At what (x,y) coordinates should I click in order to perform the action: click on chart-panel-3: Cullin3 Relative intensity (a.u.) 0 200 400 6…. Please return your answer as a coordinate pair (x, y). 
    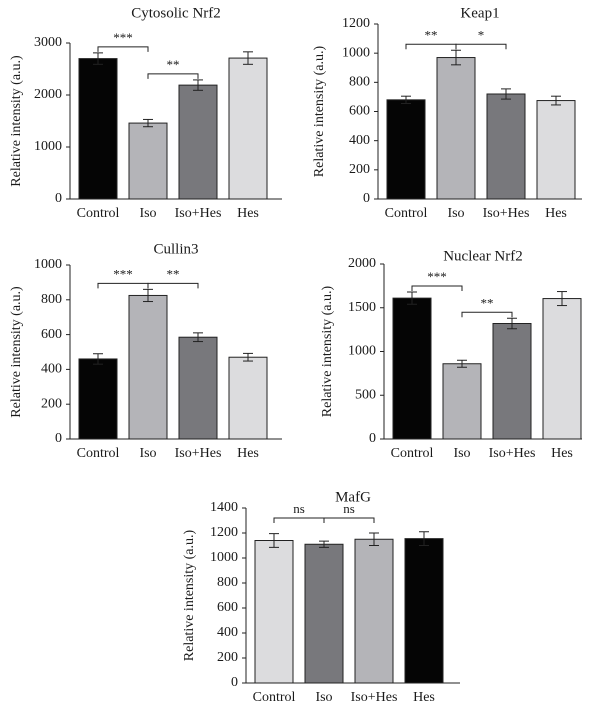
    Looking at the image, I should click on (145, 351).